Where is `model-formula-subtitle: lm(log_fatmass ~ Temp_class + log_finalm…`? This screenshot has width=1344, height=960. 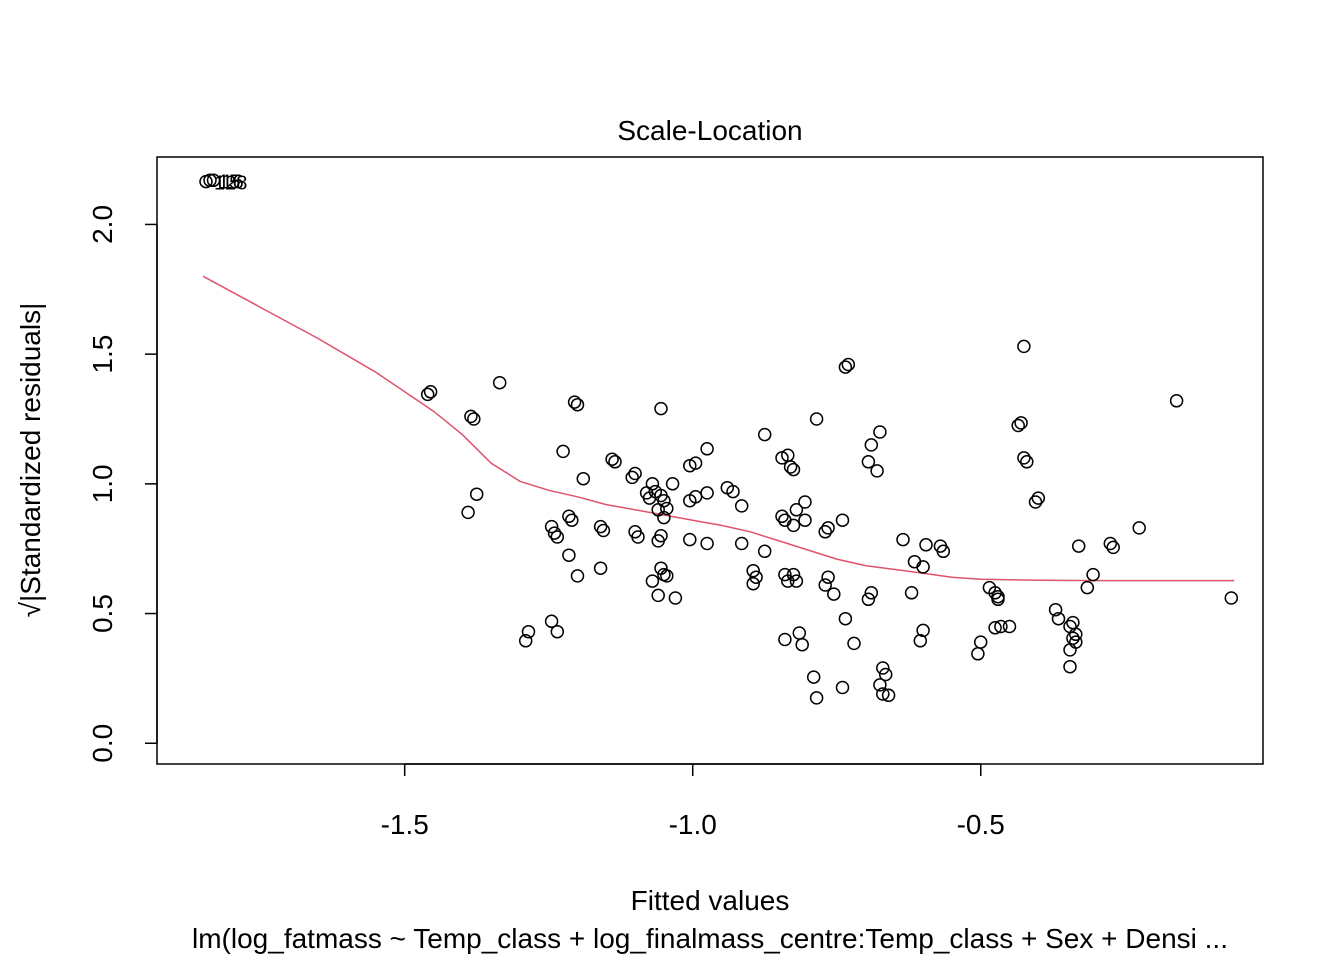 model-formula-subtitle: lm(log_fatmass ~ Temp_class + log_finalm… is located at coordinates (710, 938).